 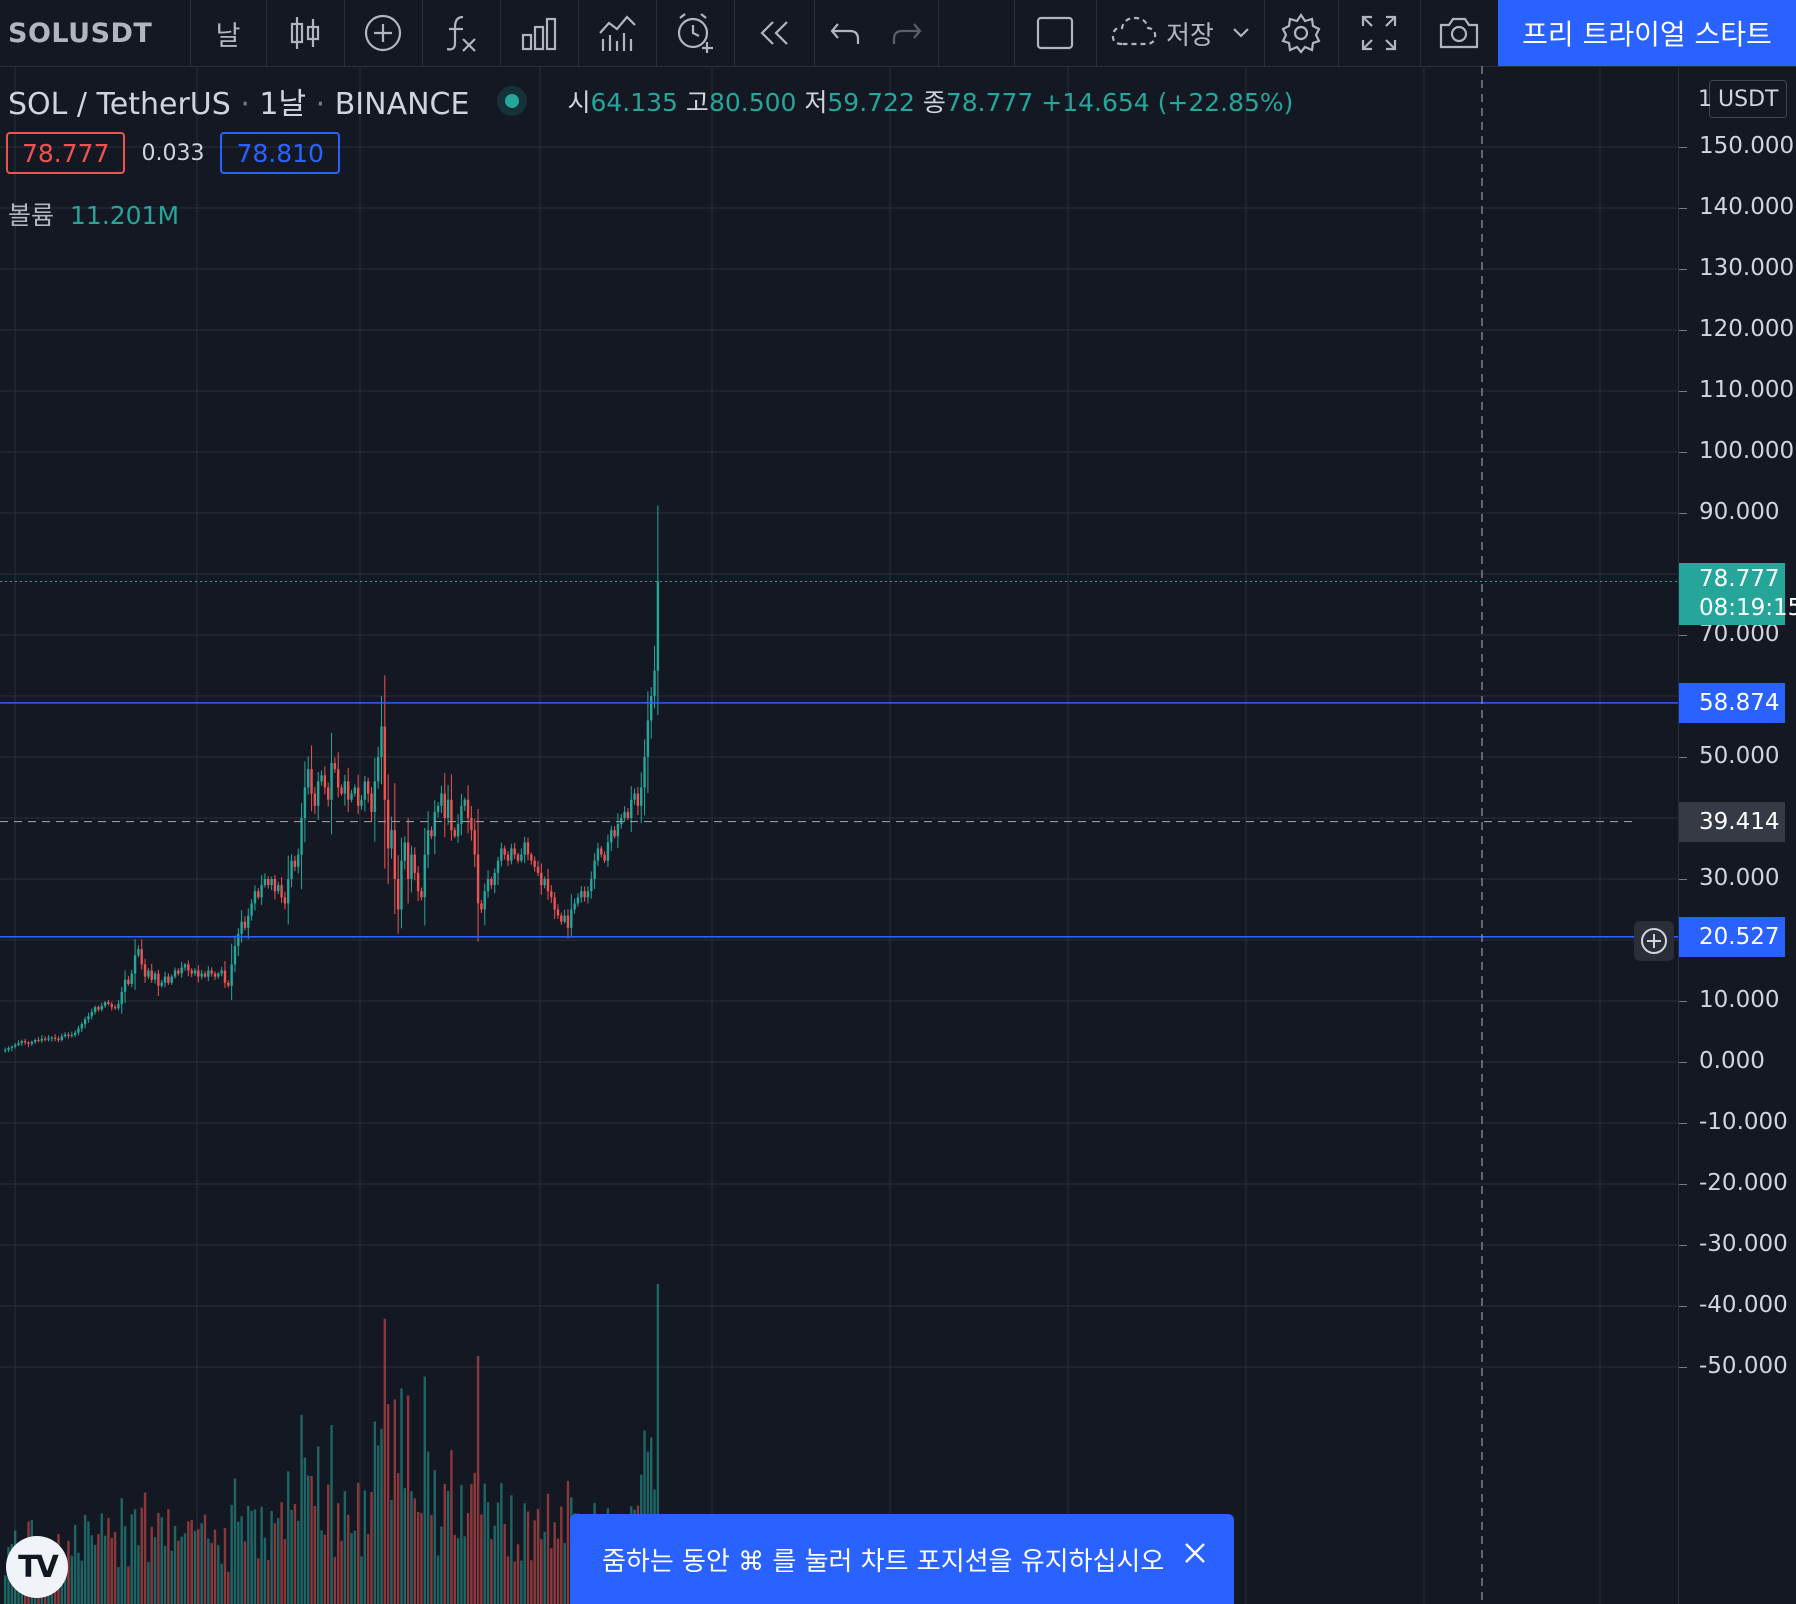 I want to click on replay-icon, so click(x=774, y=33).